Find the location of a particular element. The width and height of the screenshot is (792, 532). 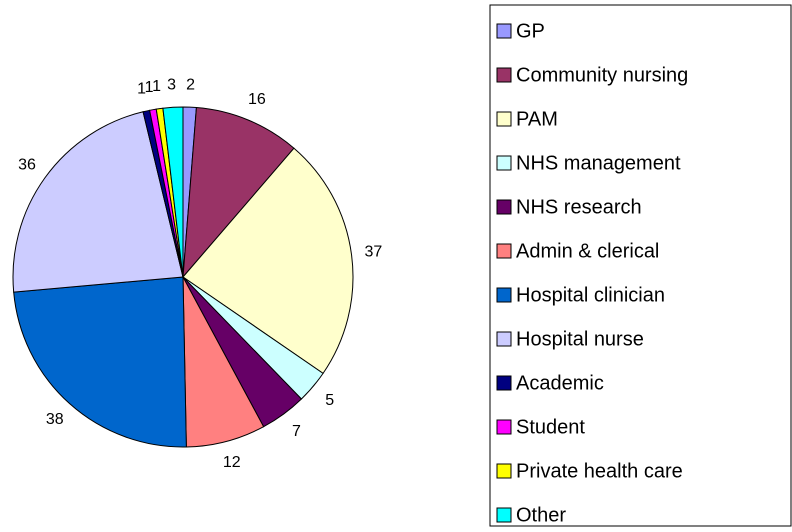

legend-label: Hospital nurse is located at coordinates (580, 339).